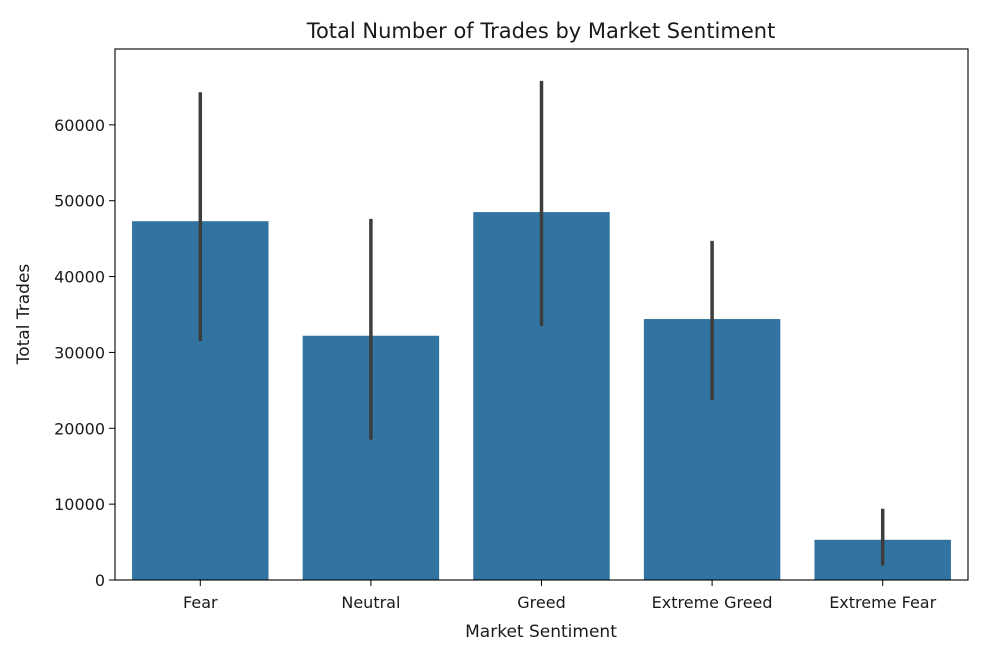  What do you see at coordinates (79, 277) in the screenshot?
I see `y-tick-label-4: 40000` at bounding box center [79, 277].